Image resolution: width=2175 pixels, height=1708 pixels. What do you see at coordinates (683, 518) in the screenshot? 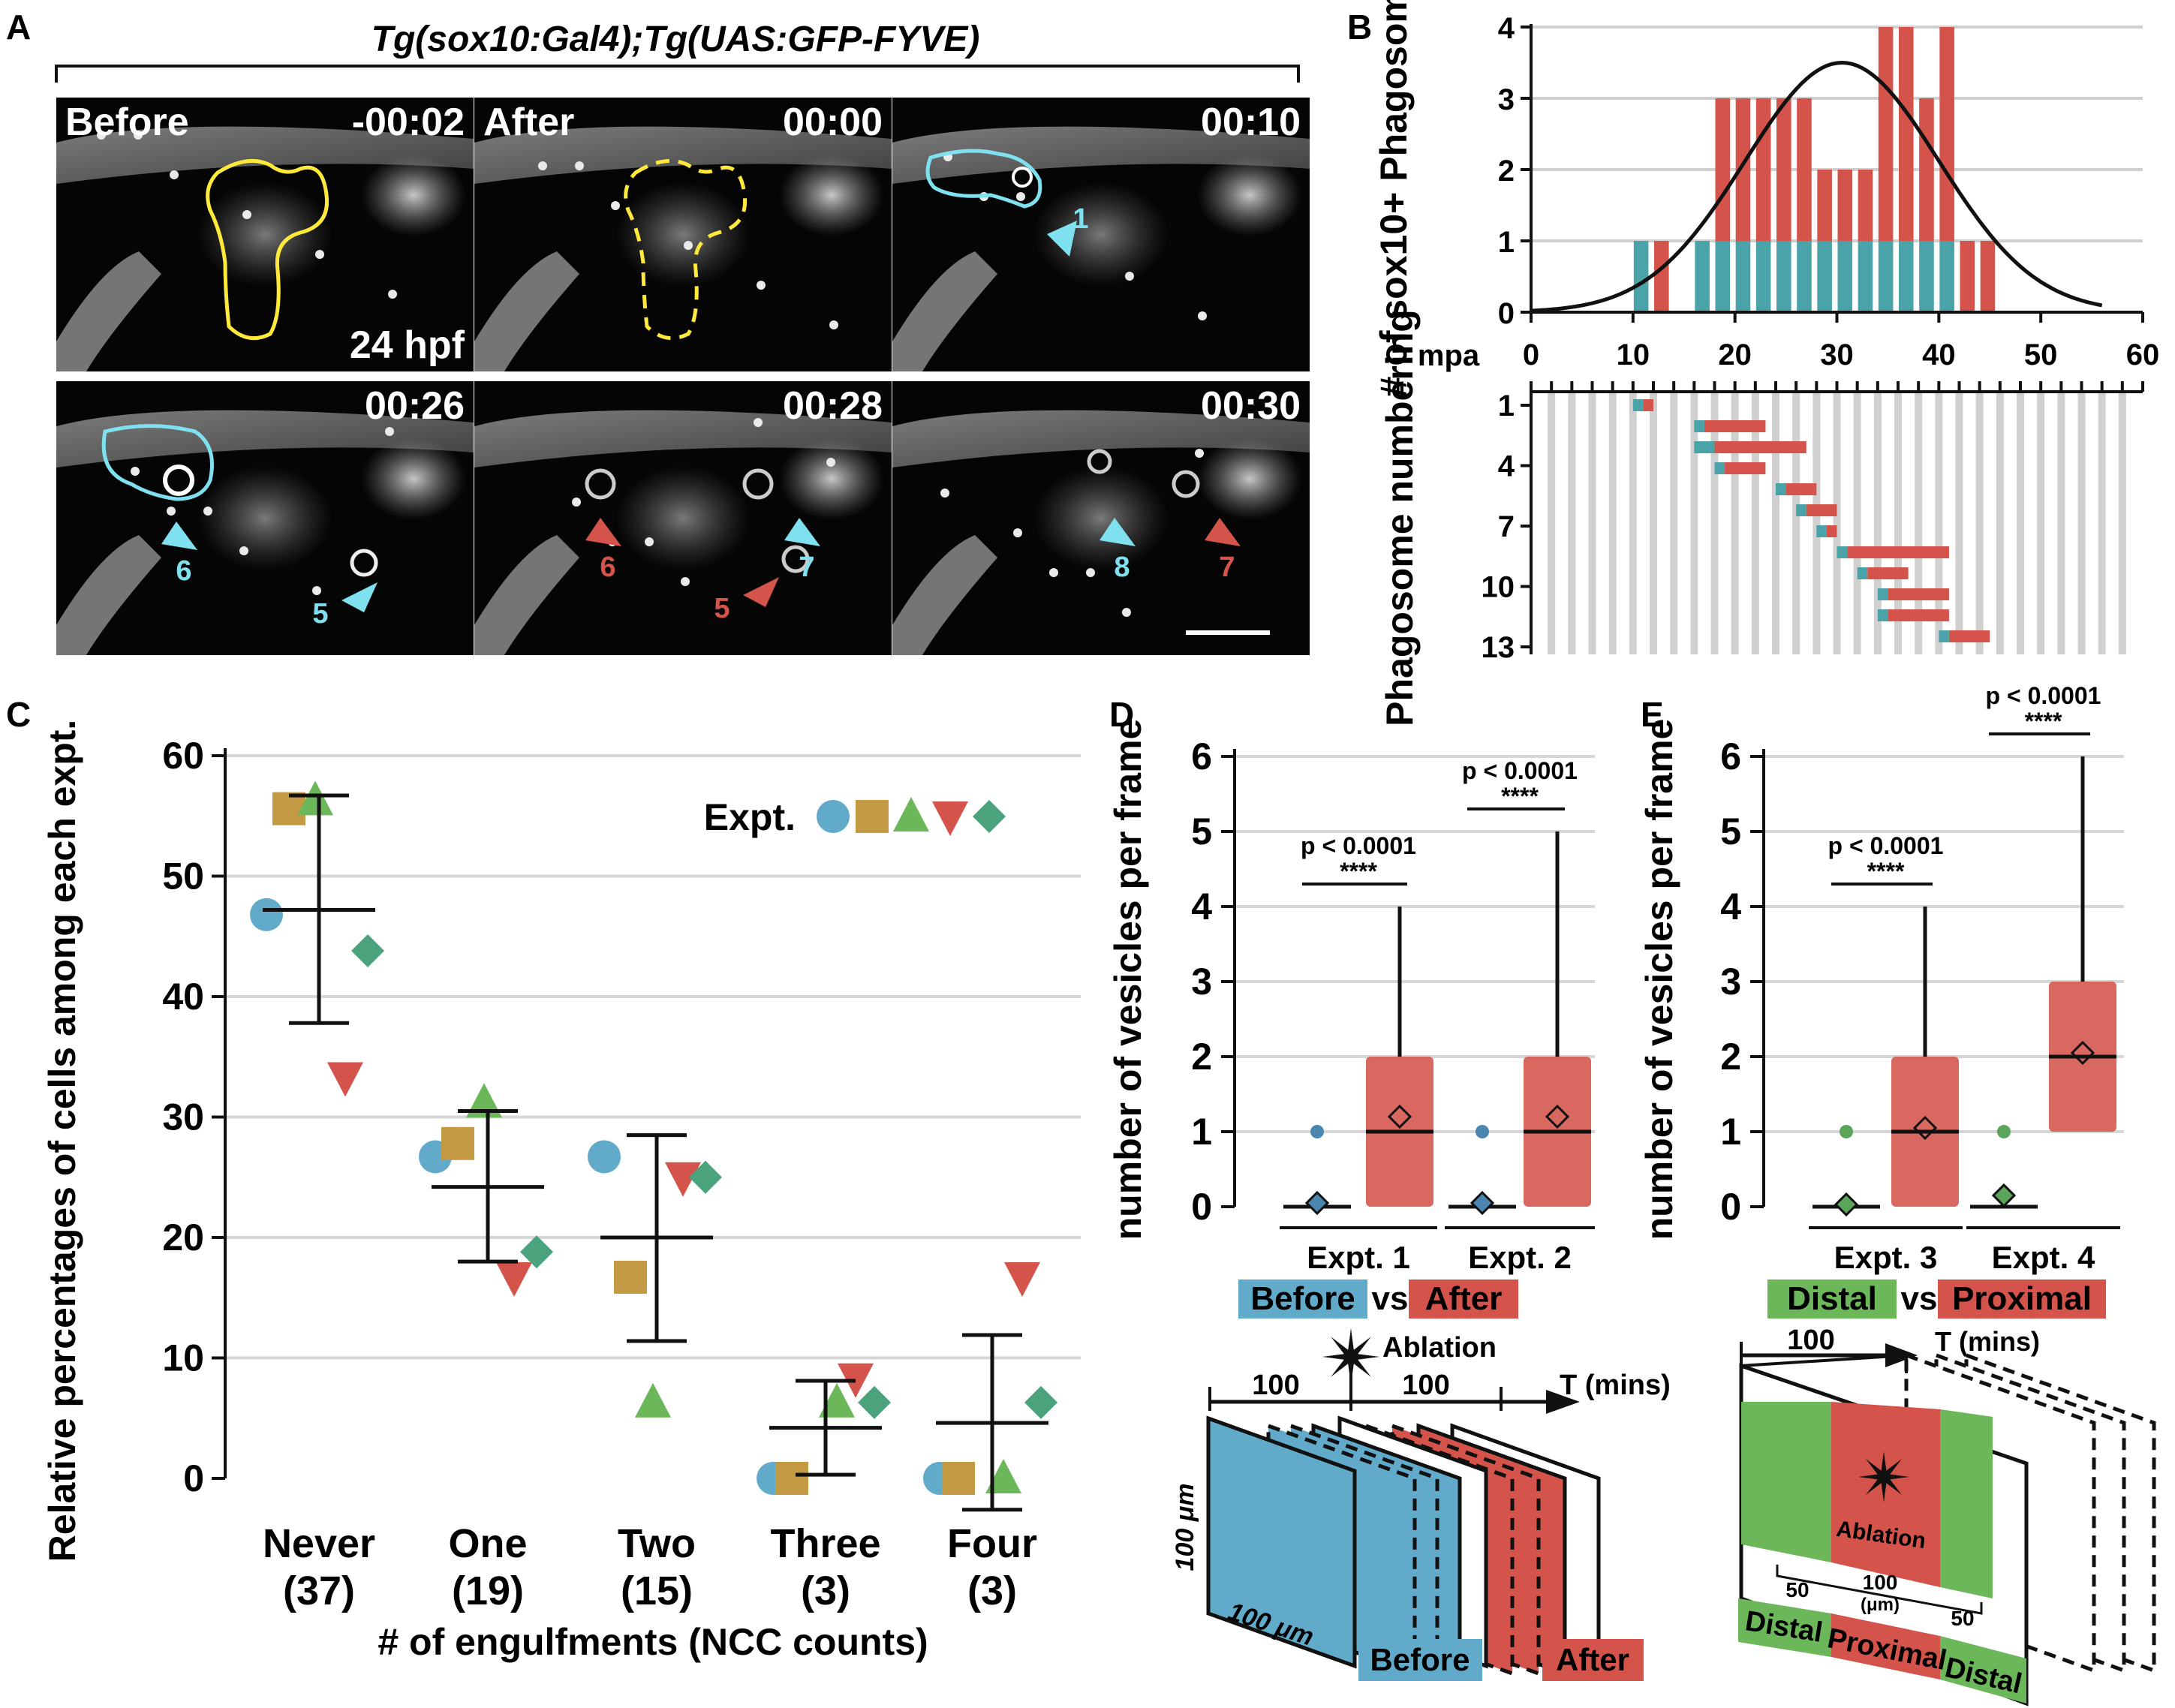
I see `micrograph-frame: 00:28 6 7 5` at bounding box center [683, 518].